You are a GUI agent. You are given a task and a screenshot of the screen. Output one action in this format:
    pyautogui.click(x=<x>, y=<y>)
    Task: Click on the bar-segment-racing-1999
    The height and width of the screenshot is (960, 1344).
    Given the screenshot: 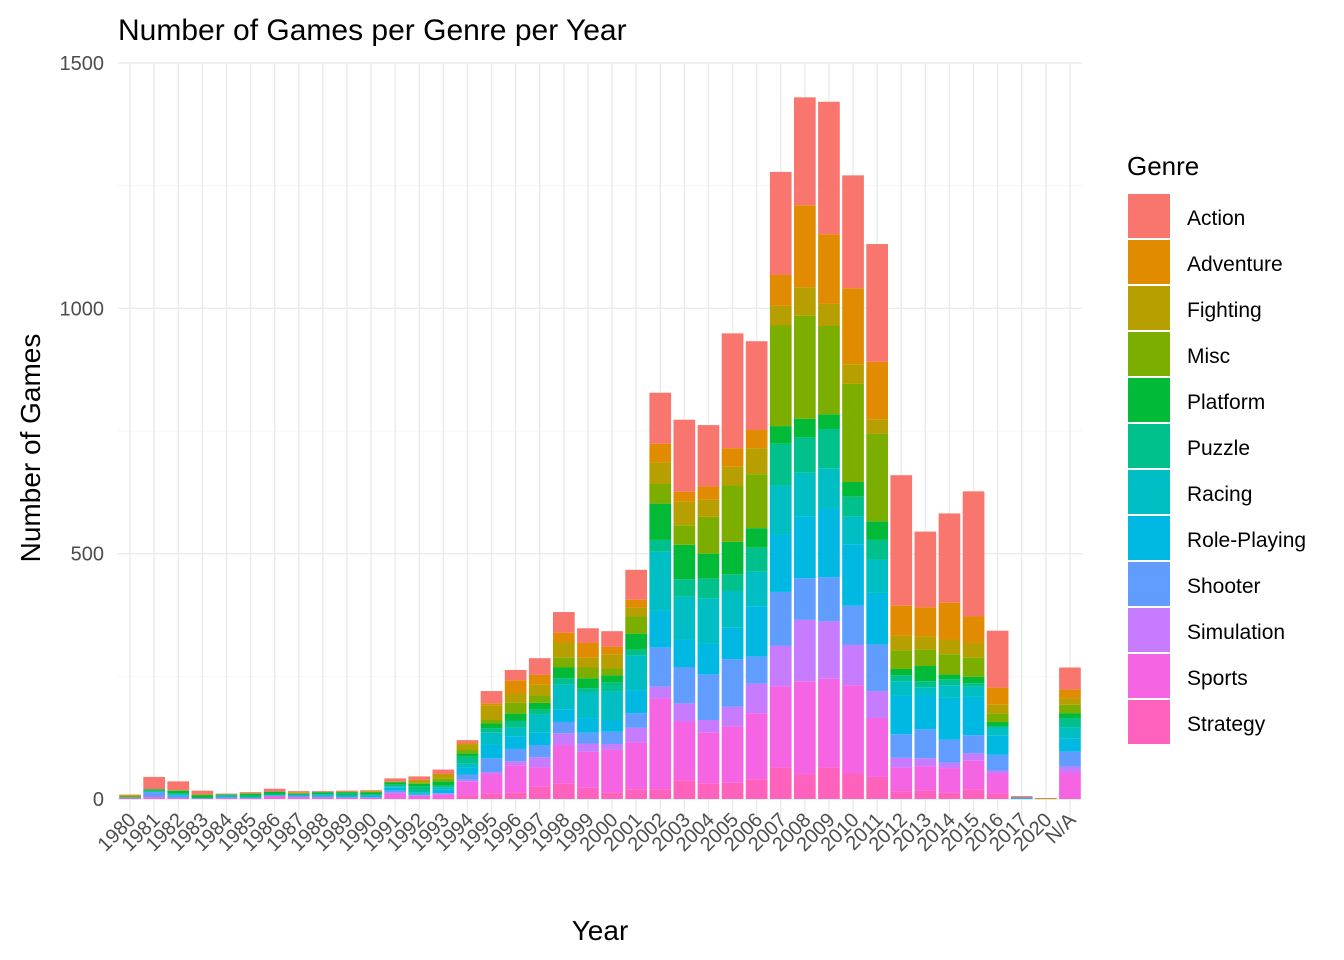 What is the action you would take?
    pyautogui.click(x=588, y=705)
    